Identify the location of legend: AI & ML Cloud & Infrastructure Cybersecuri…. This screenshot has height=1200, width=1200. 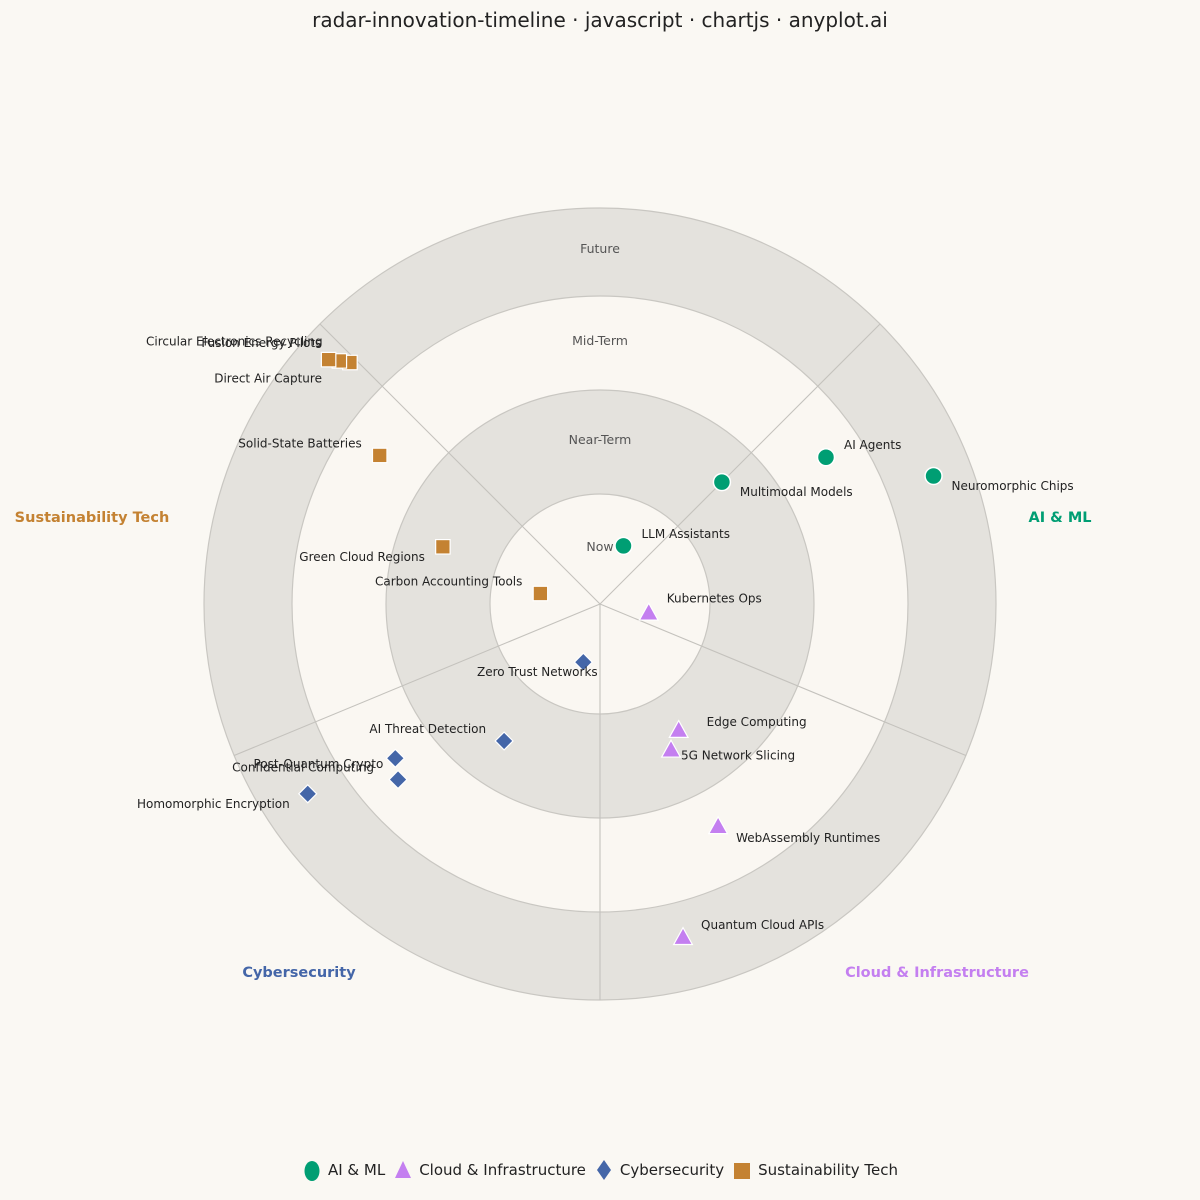
(600, 1170).